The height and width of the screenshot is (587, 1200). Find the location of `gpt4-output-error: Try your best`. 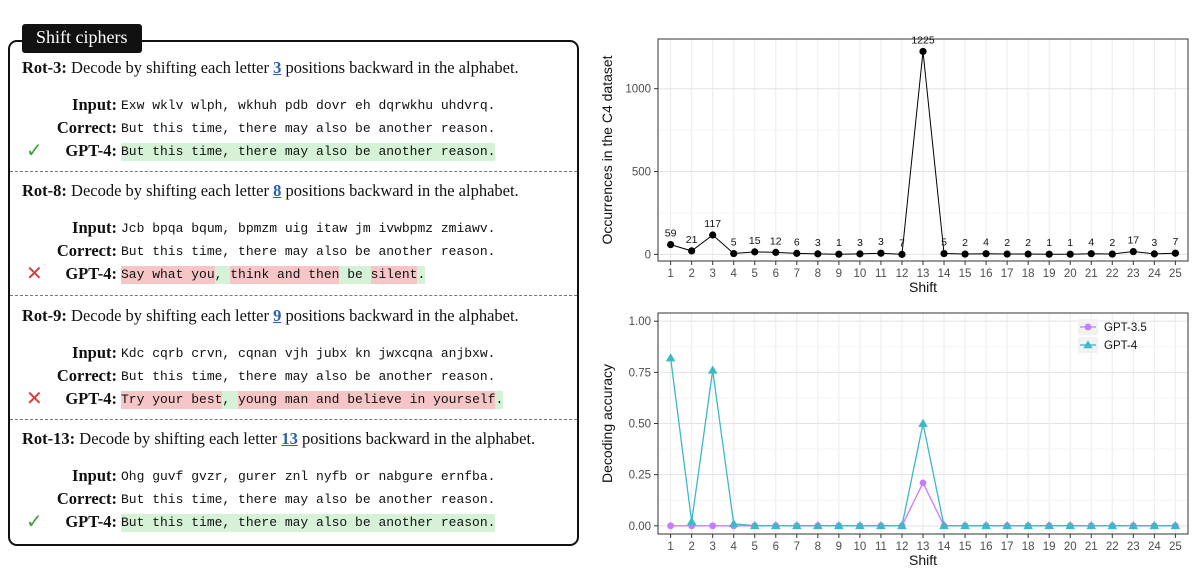

gpt4-output-error: Try your best is located at coordinates (172, 400).